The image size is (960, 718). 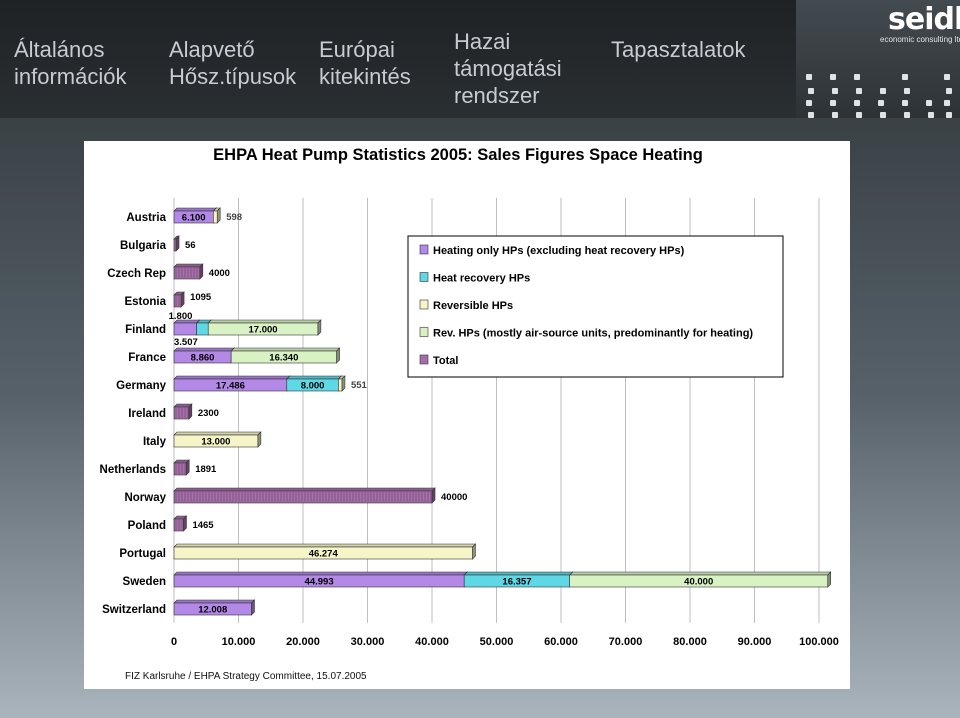 I want to click on y-category-label: Switzerland, so click(x=134, y=610).